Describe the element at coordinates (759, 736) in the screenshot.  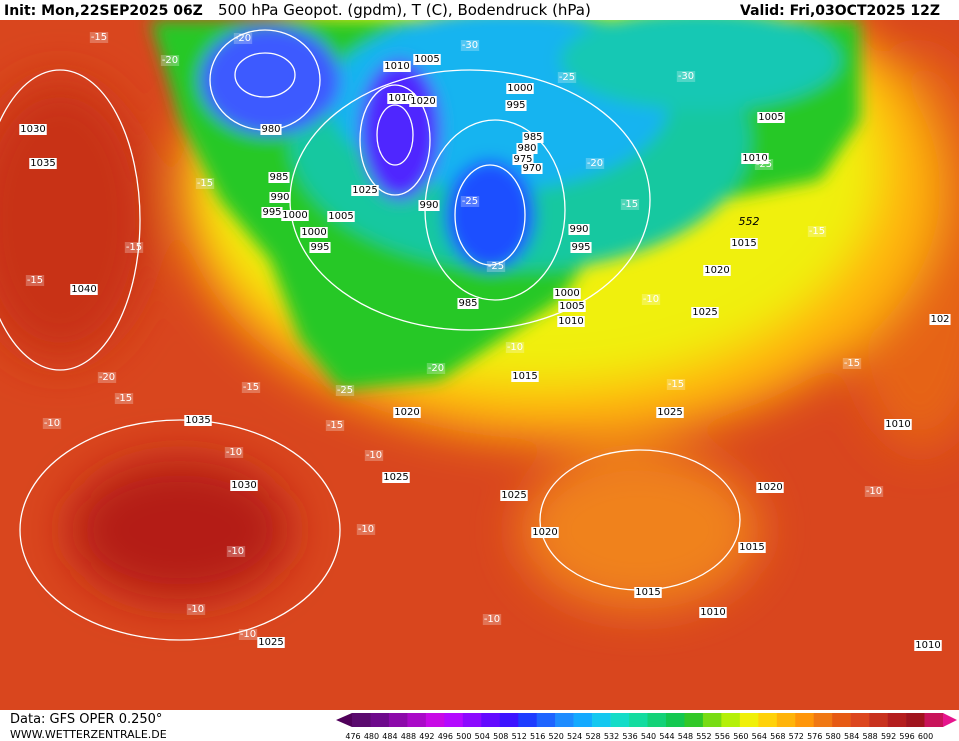
I see `colorbar-label: 564` at that location.